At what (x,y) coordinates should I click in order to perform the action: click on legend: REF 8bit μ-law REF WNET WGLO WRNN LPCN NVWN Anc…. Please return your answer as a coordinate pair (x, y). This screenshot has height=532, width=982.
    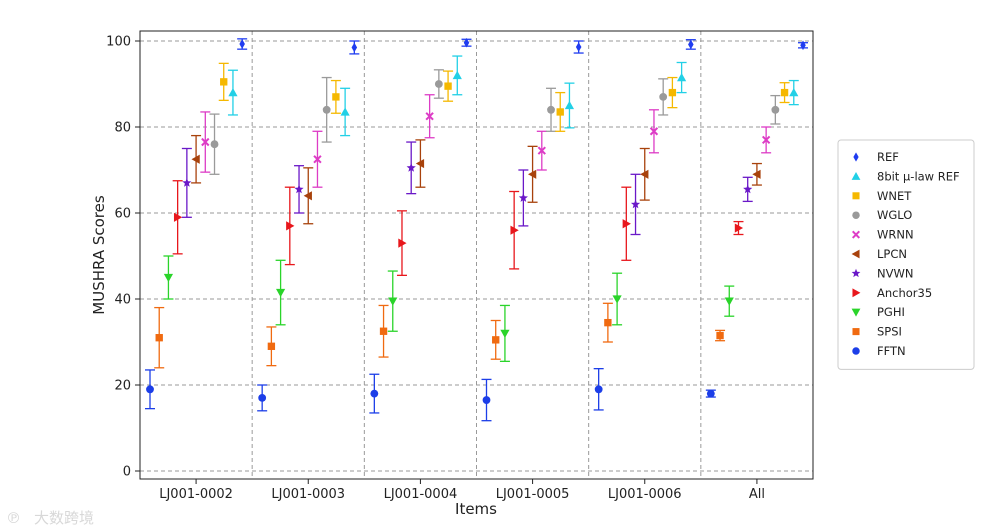
    Looking at the image, I should click on (906, 254).